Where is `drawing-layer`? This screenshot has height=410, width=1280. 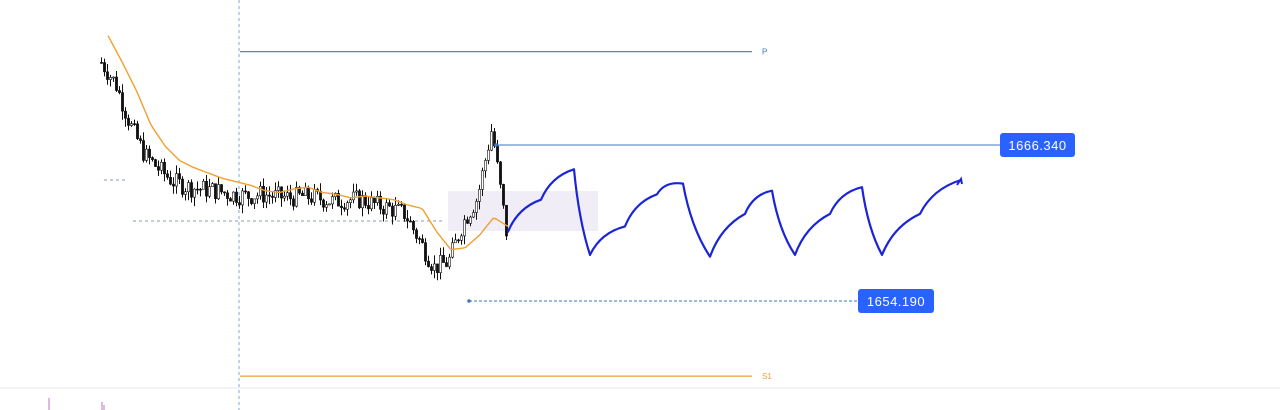
drawing-layer is located at coordinates (734, 213).